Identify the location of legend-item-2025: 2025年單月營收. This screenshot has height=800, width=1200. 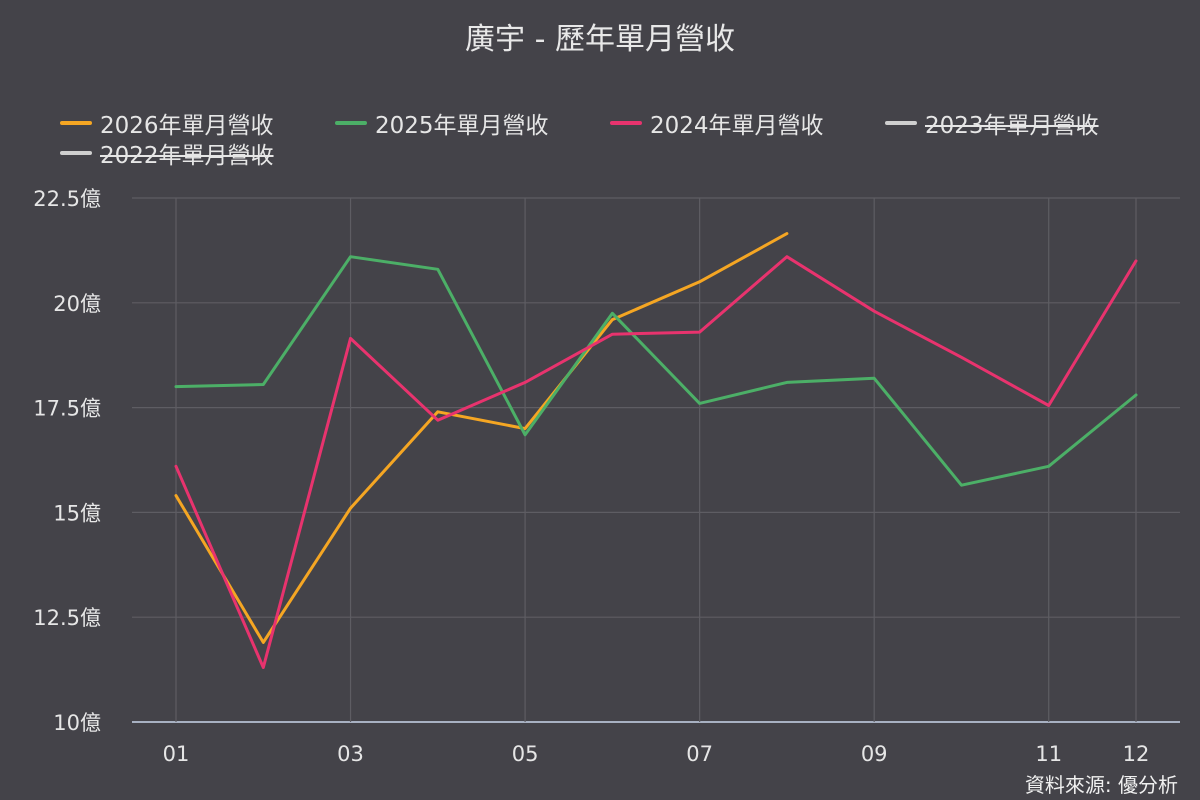
(442, 123).